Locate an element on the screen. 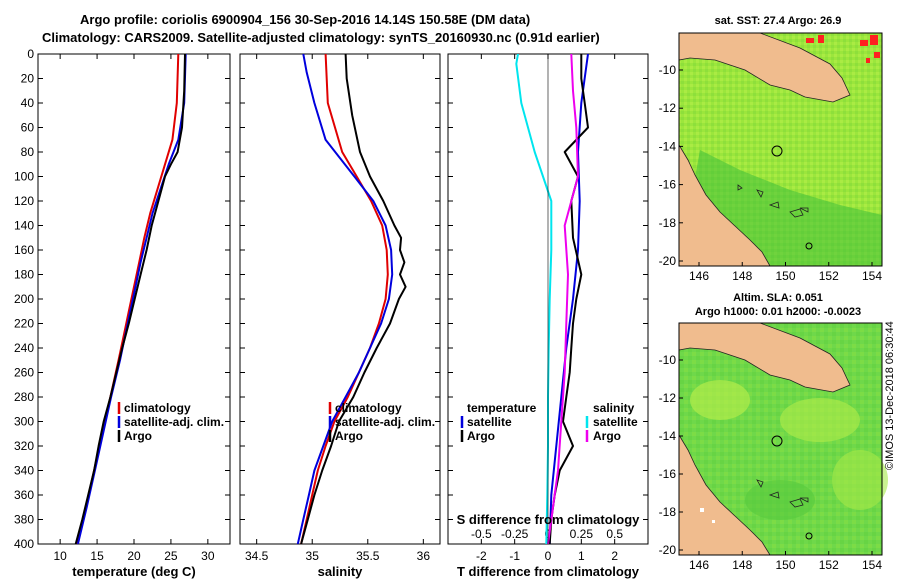 This screenshot has height=580, width=900. x-tick-label: 15 is located at coordinates (97, 556).